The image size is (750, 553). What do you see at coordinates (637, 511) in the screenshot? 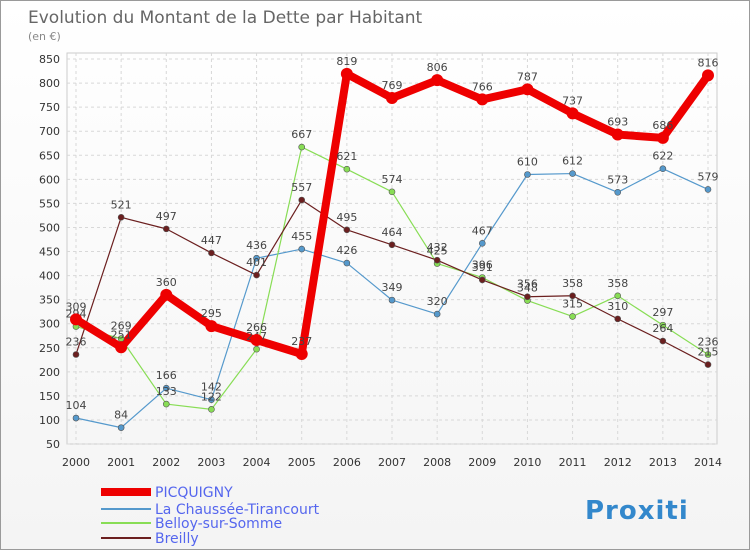
I see `logo-text: Proxiti` at bounding box center [637, 511].